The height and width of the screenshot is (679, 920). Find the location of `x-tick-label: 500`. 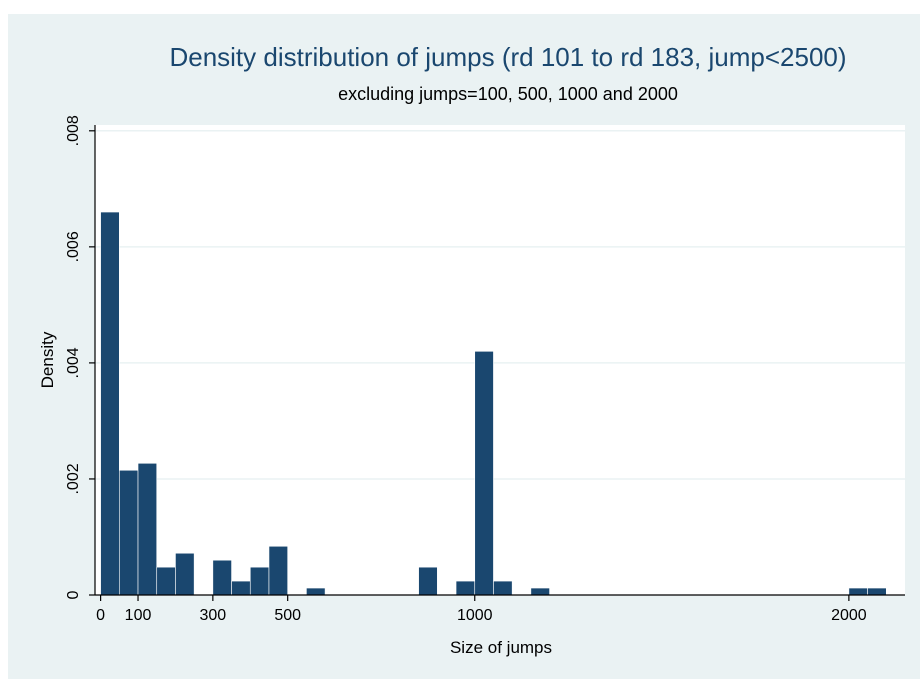

x-tick-label: 500 is located at coordinates (287, 615).